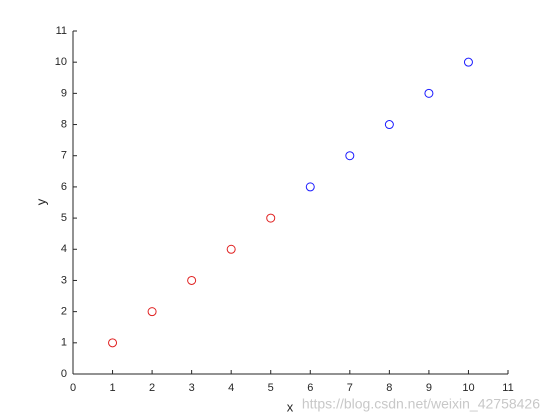  Describe the element at coordinates (389, 388) in the screenshot. I see `x-tick-label: 8` at that location.